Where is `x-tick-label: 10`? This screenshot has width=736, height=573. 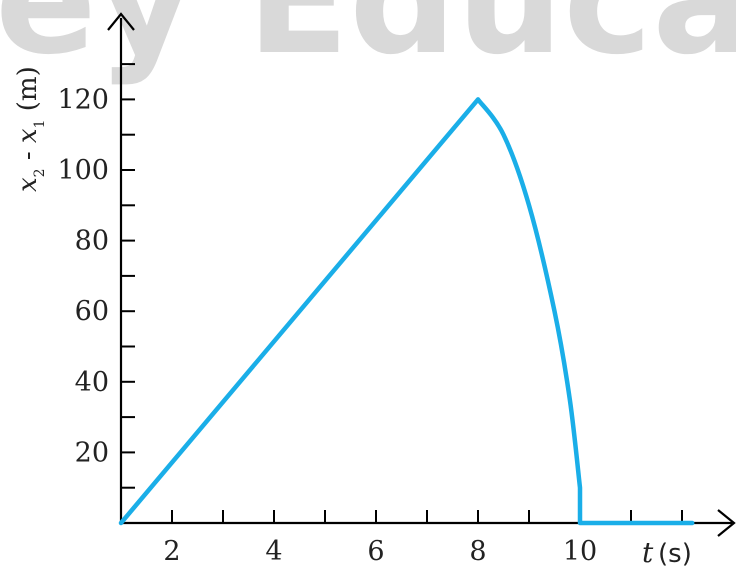 x-tick-label: 10 is located at coordinates (580, 551).